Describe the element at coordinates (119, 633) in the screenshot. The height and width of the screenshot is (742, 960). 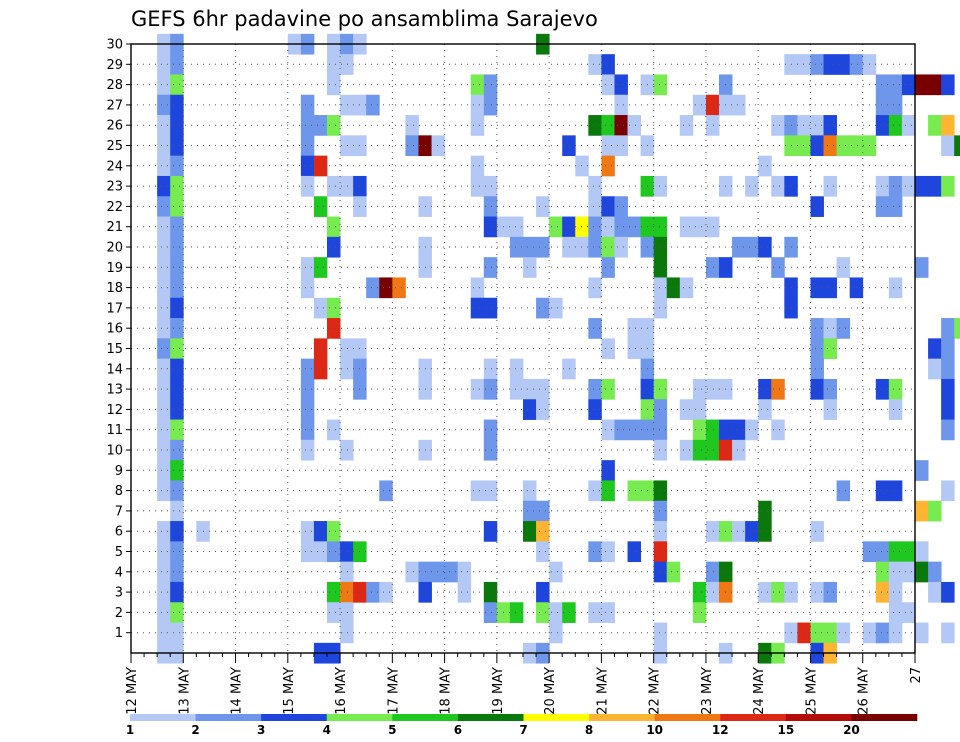
I see `y-tick-label: 1` at that location.